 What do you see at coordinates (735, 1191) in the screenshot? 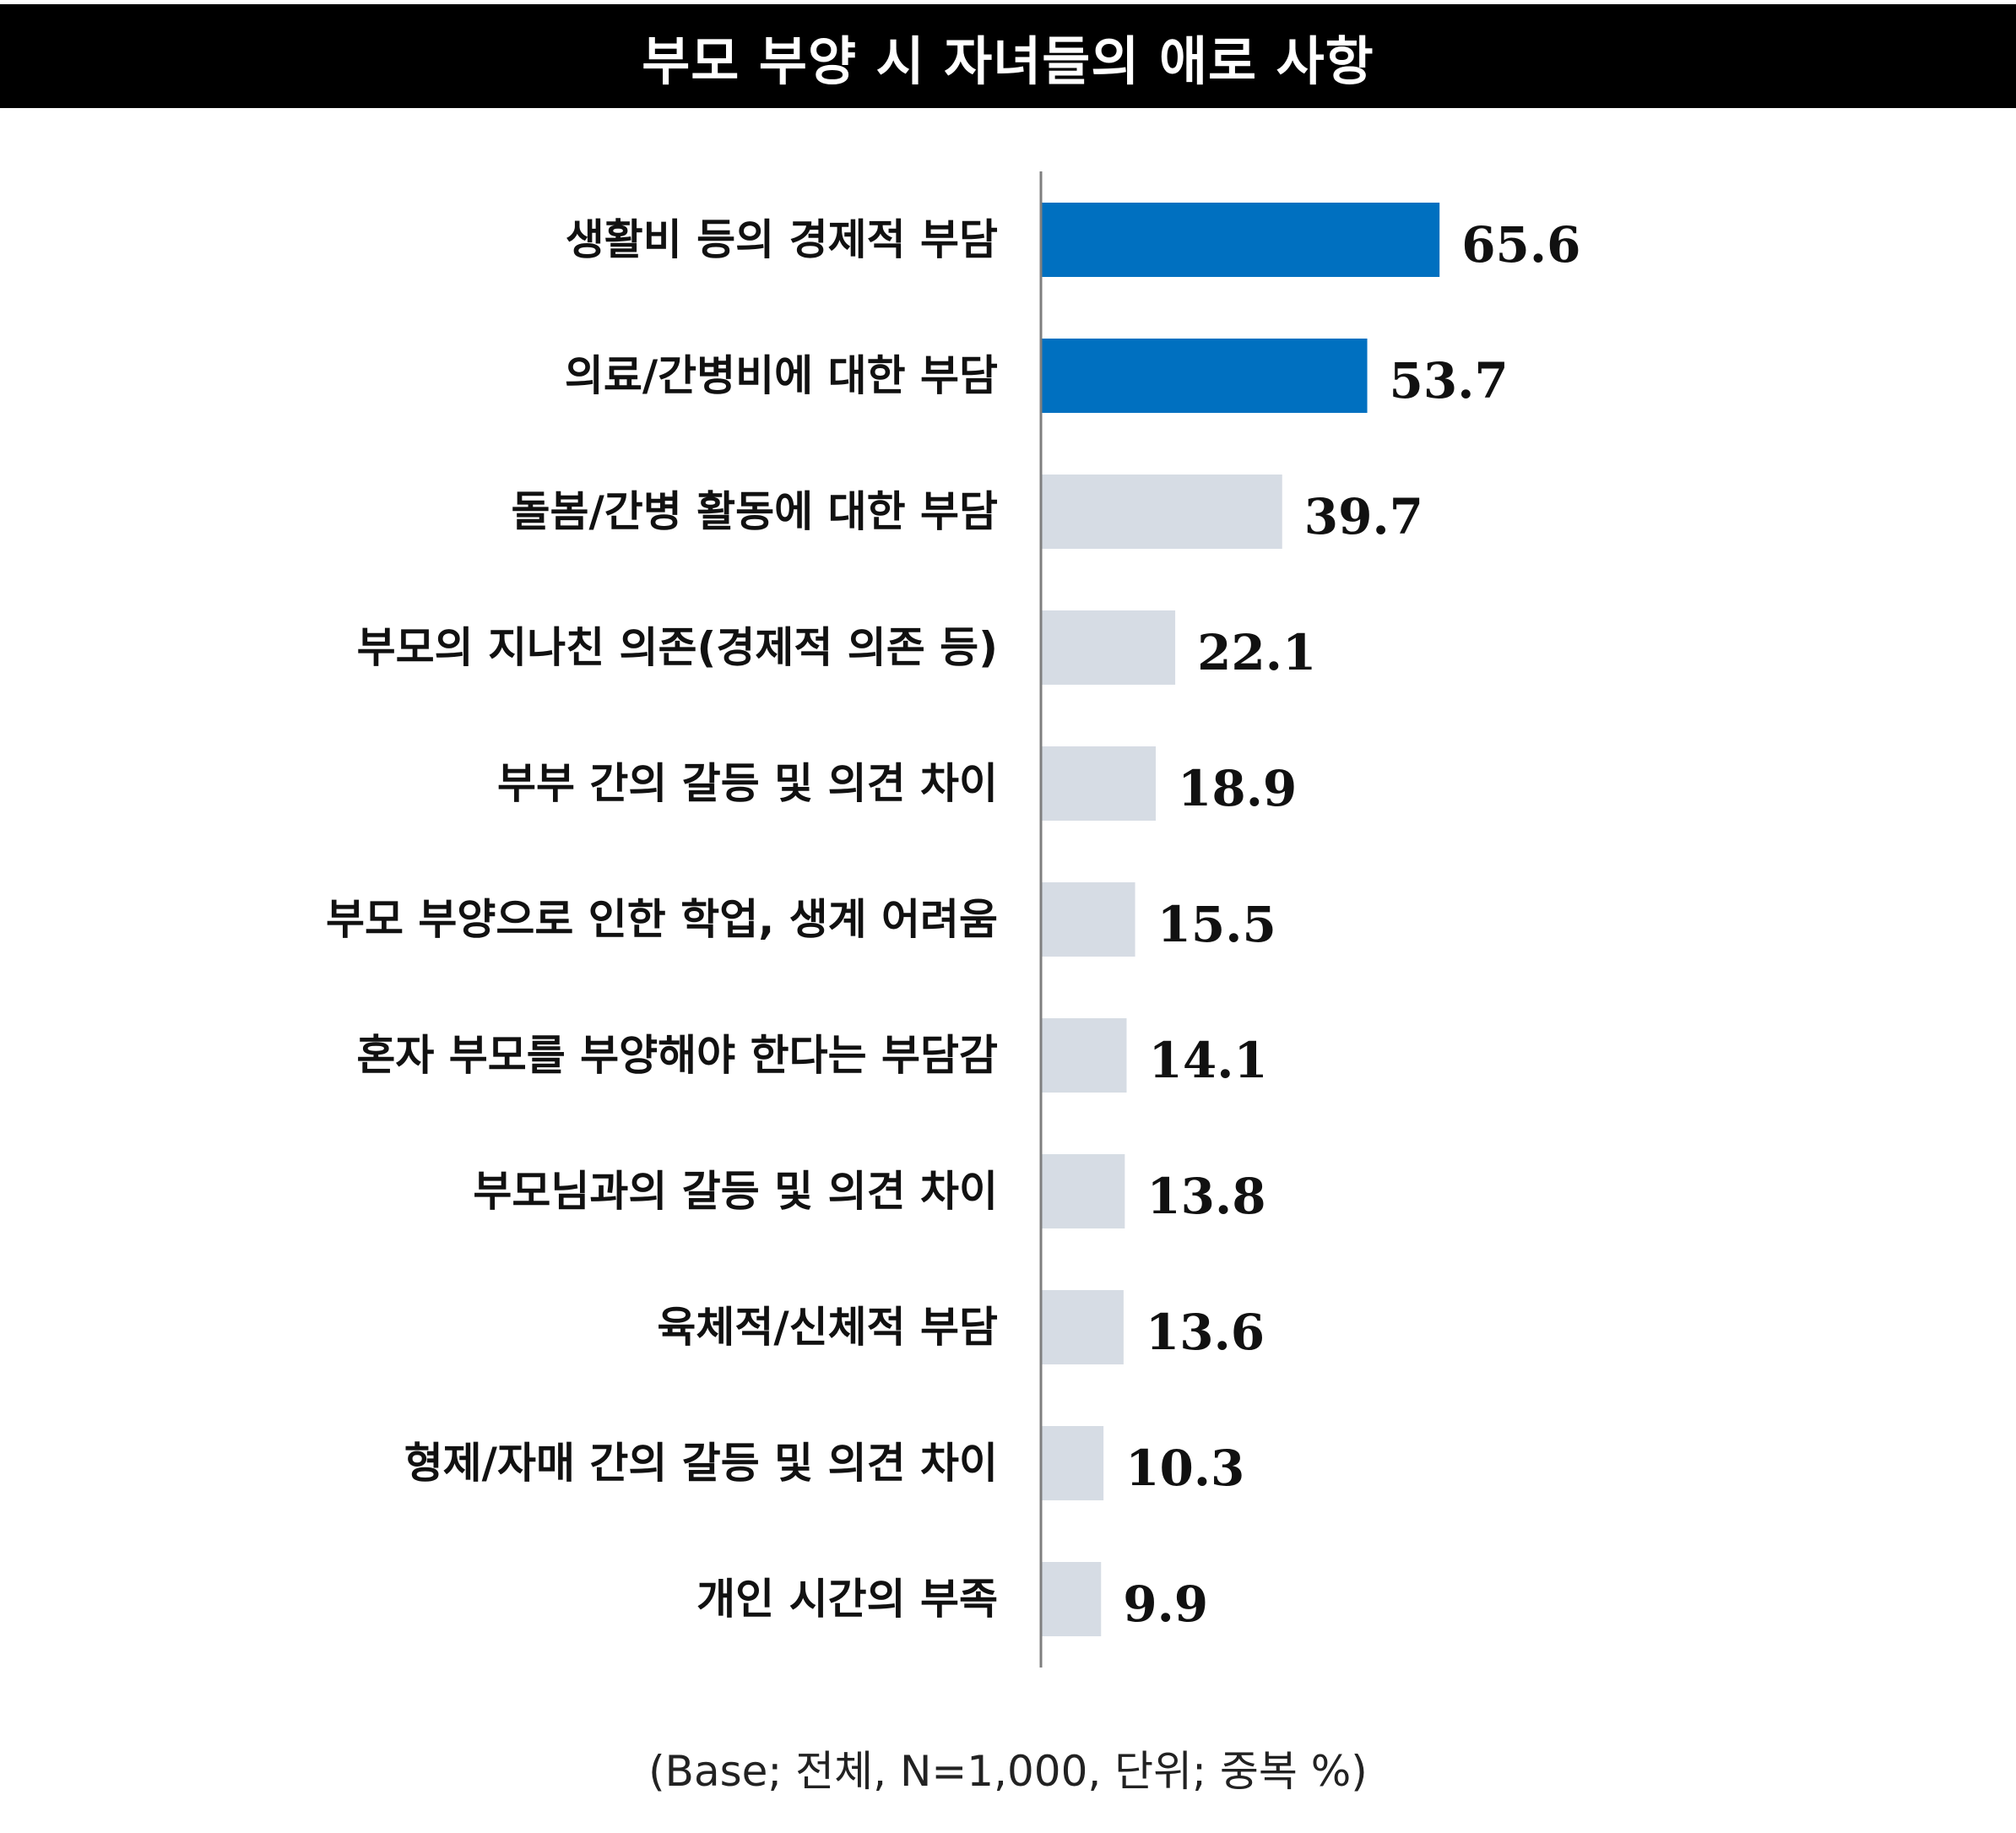
I see `category-label-8: 부모님과의 갈등 및 의견 차이` at bounding box center [735, 1191].